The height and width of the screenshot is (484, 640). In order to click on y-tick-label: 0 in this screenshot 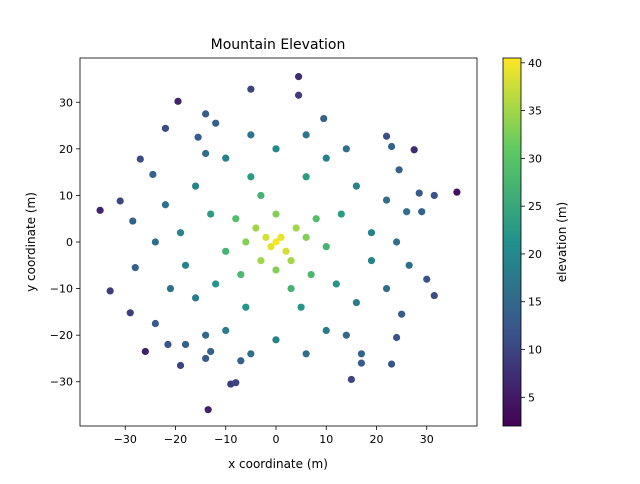, I will do `click(69, 242)`.